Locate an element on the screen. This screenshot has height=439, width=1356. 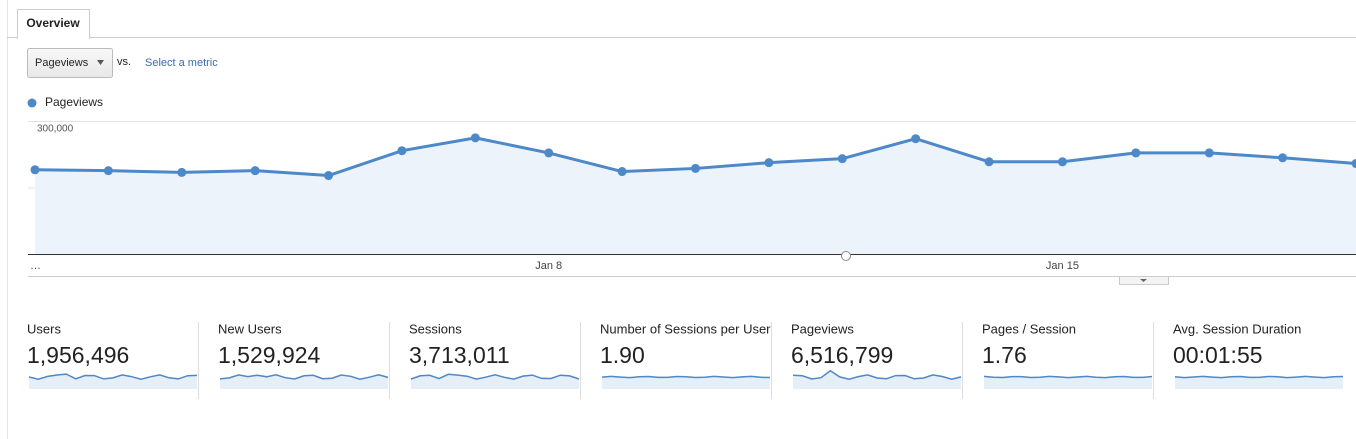
legend-marker is located at coordinates (32, 103).